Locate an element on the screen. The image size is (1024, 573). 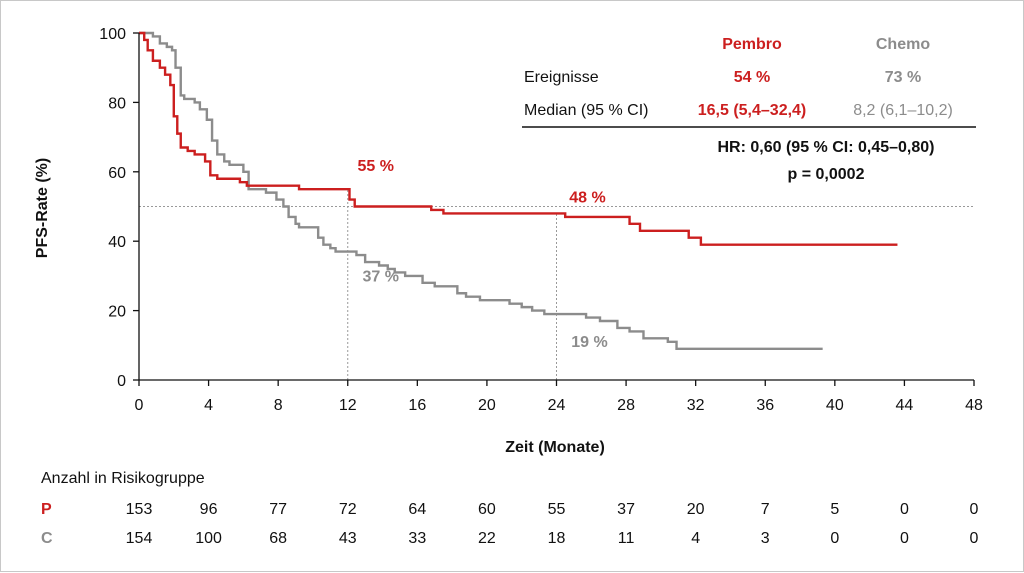
risk-cell: 7 is located at coordinates (765, 509).